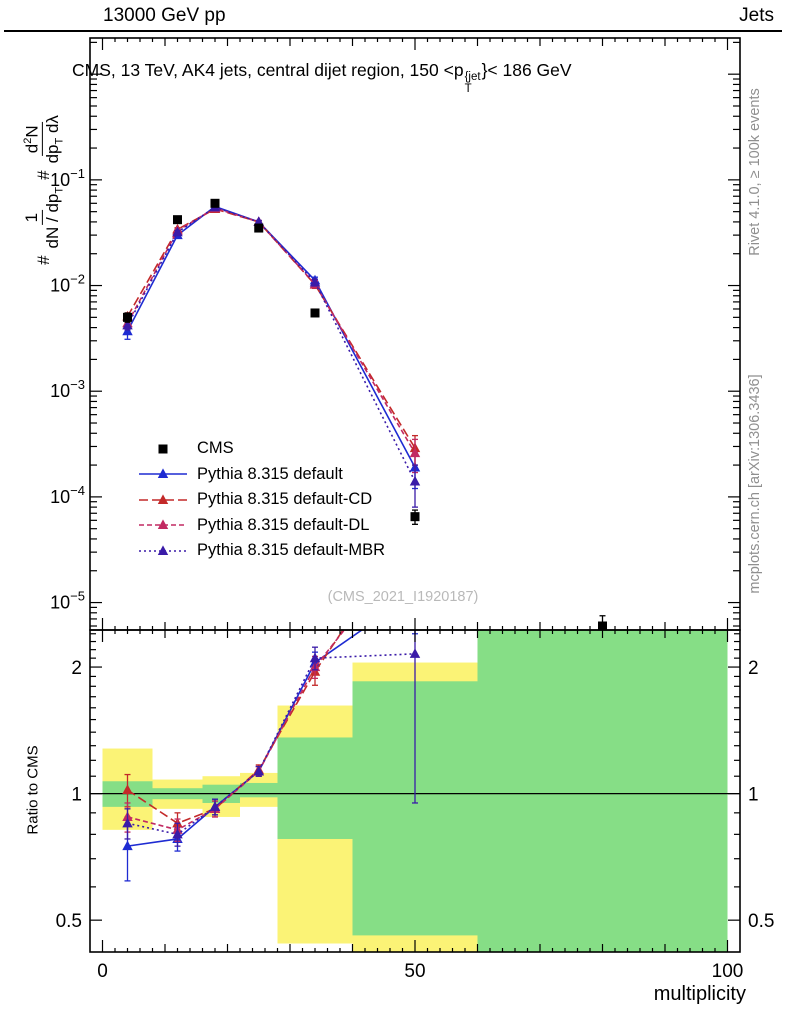 The width and height of the screenshot is (786, 1024). Describe the element at coordinates (283, 524) in the screenshot. I see `legend-item-label: Pythia 8.315 default-DL` at that location.